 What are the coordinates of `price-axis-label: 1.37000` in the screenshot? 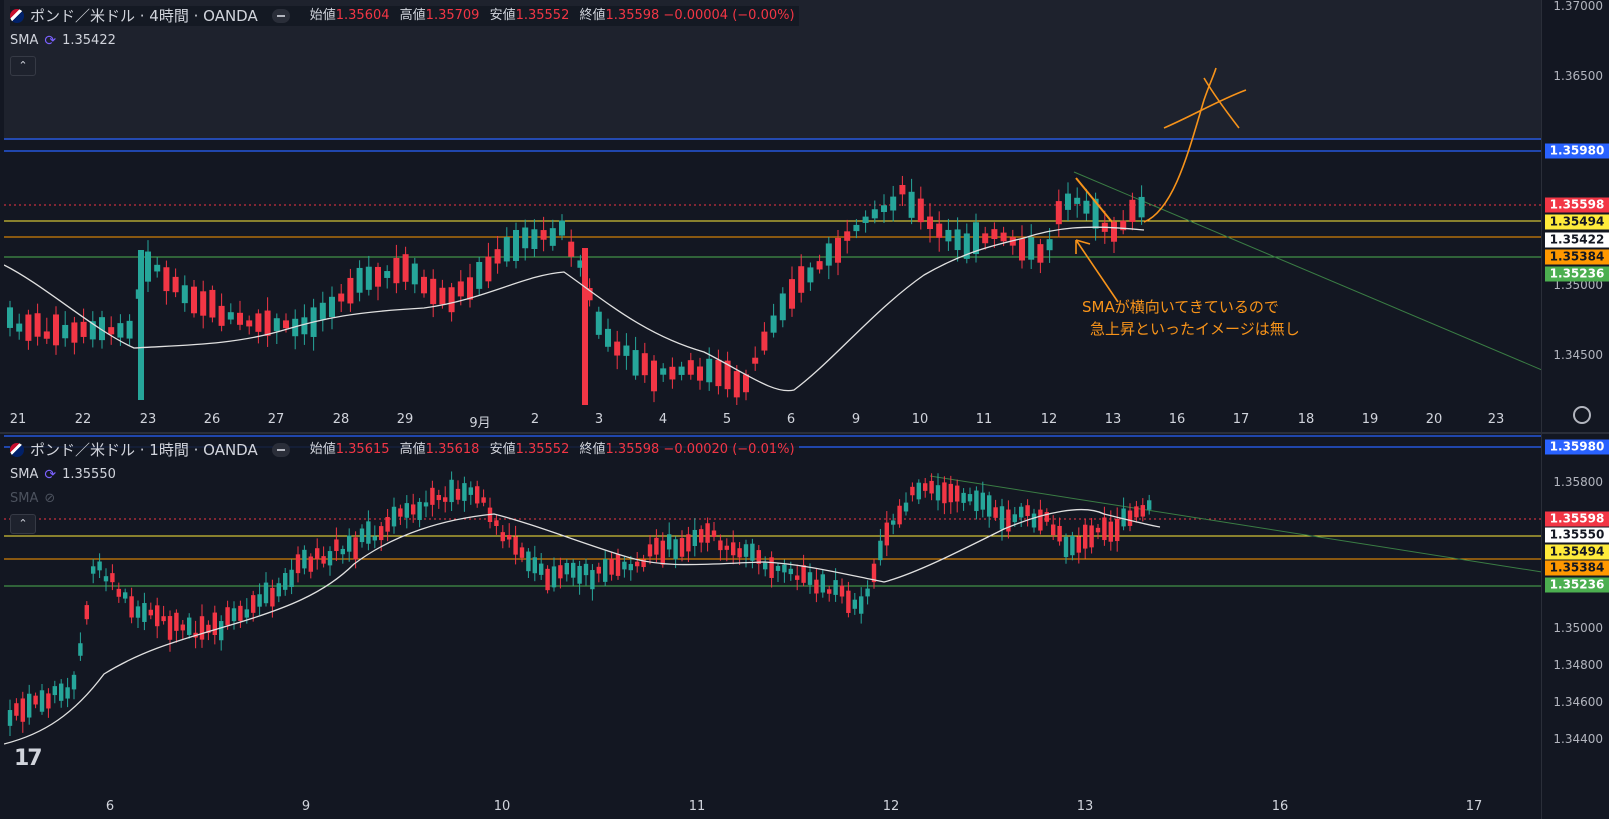 It's located at (1578, 6).